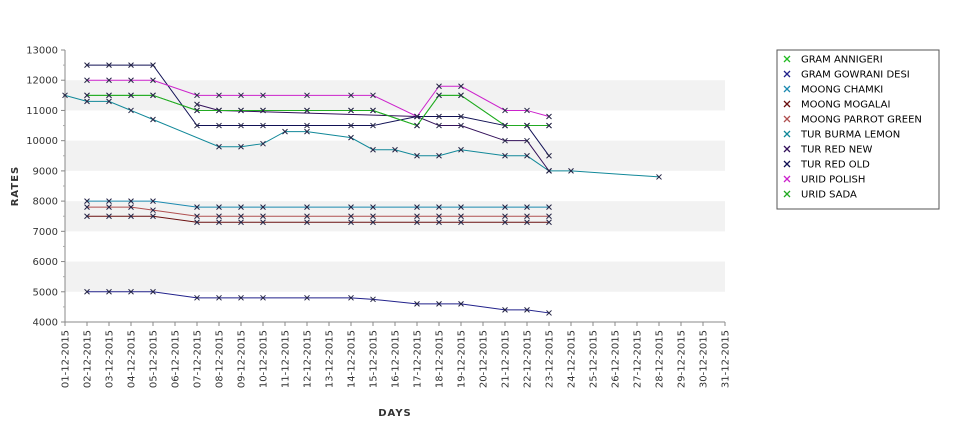 The height and width of the screenshot is (429, 975). What do you see at coordinates (704, 359) in the screenshot?
I see `x-tick-label: 30-12-2015` at bounding box center [704, 359].